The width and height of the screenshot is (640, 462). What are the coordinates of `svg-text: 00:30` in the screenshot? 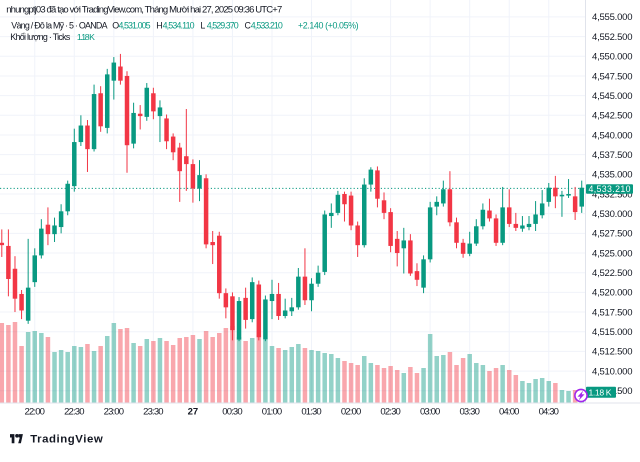 It's located at (232, 411).